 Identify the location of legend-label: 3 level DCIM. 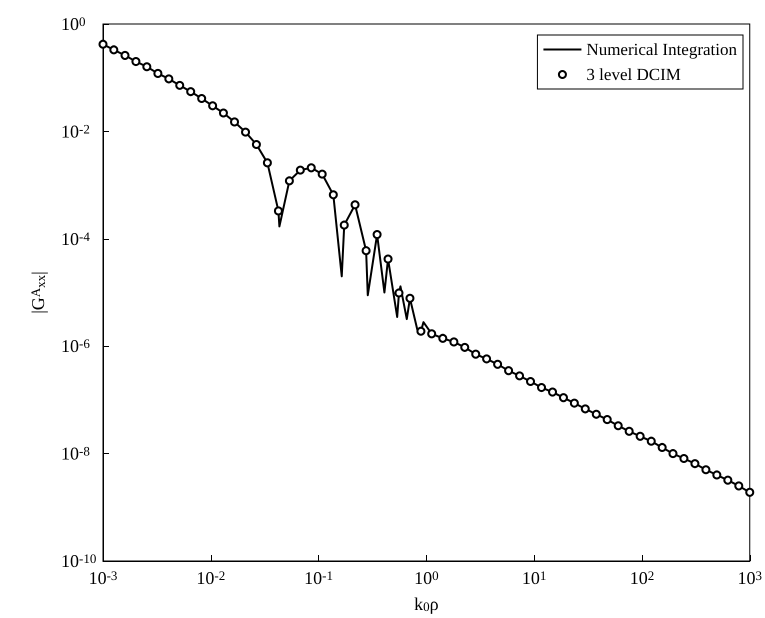
(633, 74).